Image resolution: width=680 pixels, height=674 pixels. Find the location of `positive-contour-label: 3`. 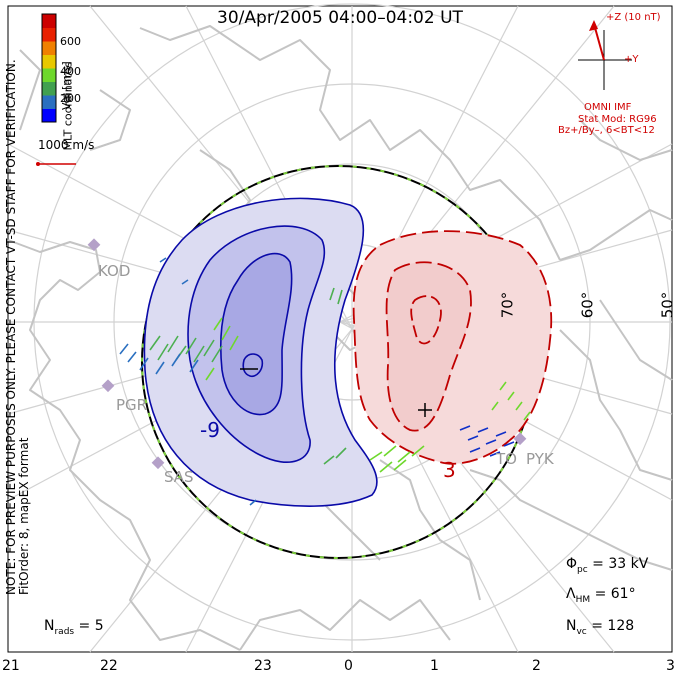

positive-contour-label: 3 is located at coordinates (449, 470).